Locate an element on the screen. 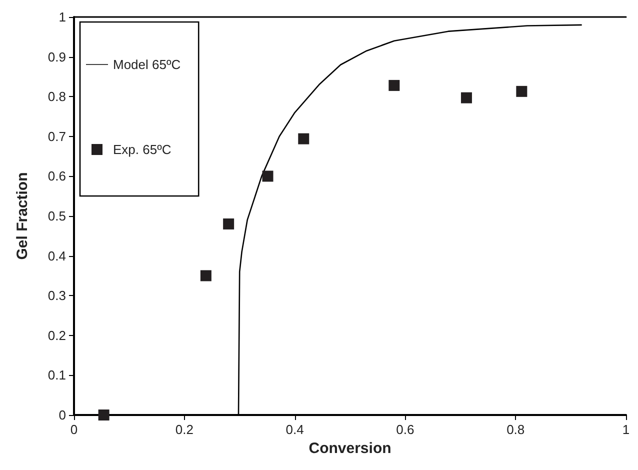 The image size is (638, 470). y-tick-label: 0.9 is located at coordinates (57, 56).